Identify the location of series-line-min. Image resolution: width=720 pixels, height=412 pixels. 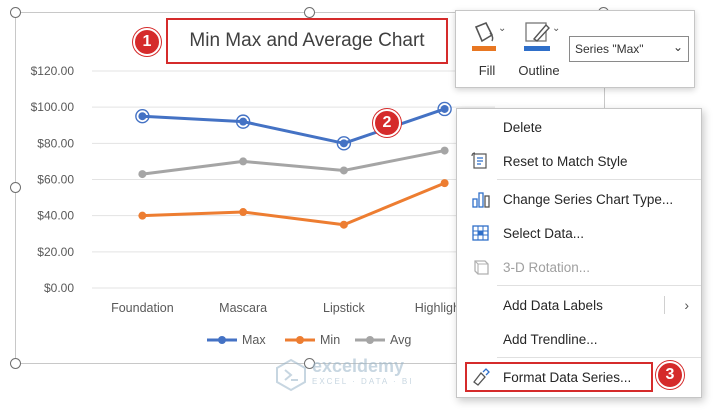
(294, 204).